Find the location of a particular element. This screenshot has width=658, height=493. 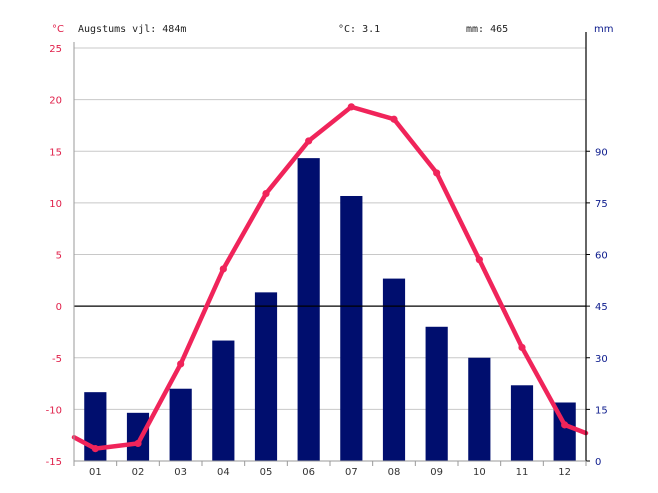

x-tick-label-06: 06 is located at coordinates (308, 472).